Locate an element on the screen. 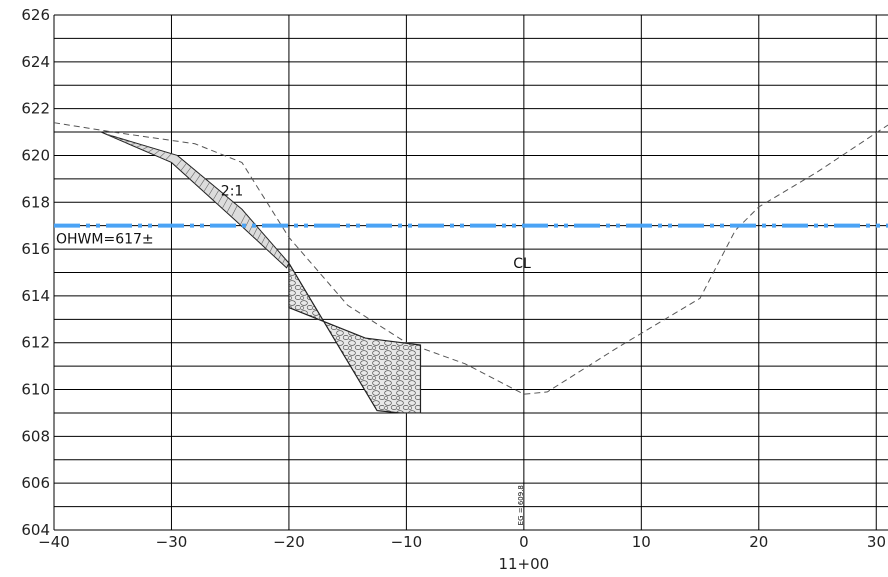  x-tick-label: 0 is located at coordinates (524, 542).